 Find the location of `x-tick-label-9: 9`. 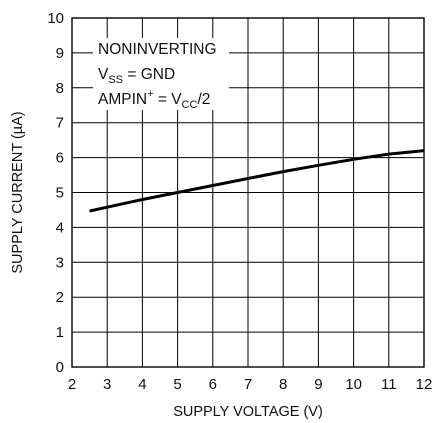

x-tick-label-9: 9 is located at coordinates (318, 384).